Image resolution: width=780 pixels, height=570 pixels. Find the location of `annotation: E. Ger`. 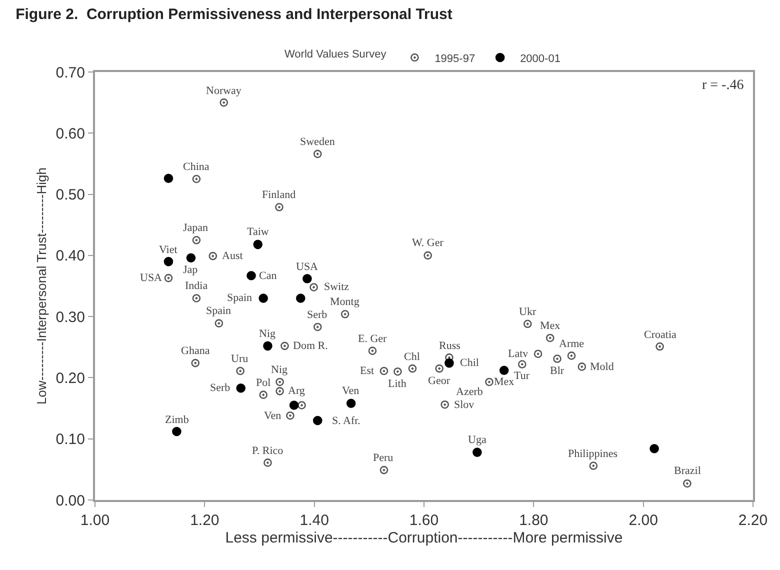

annotation: E. Ger is located at coordinates (373, 339).